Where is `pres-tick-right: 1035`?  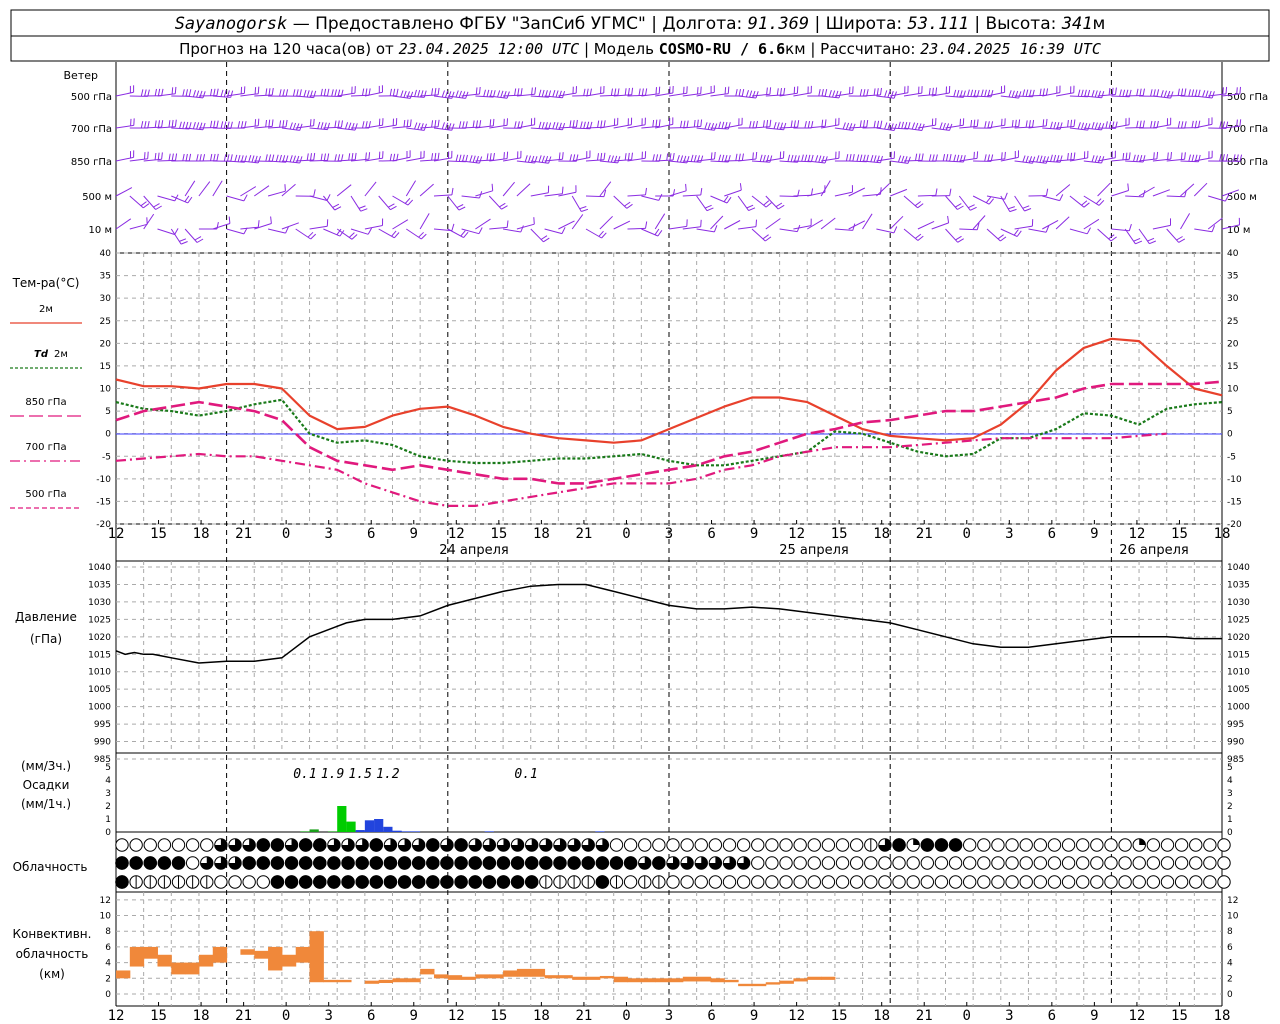
pres-tick-right: 1035 is located at coordinates (1238, 585).